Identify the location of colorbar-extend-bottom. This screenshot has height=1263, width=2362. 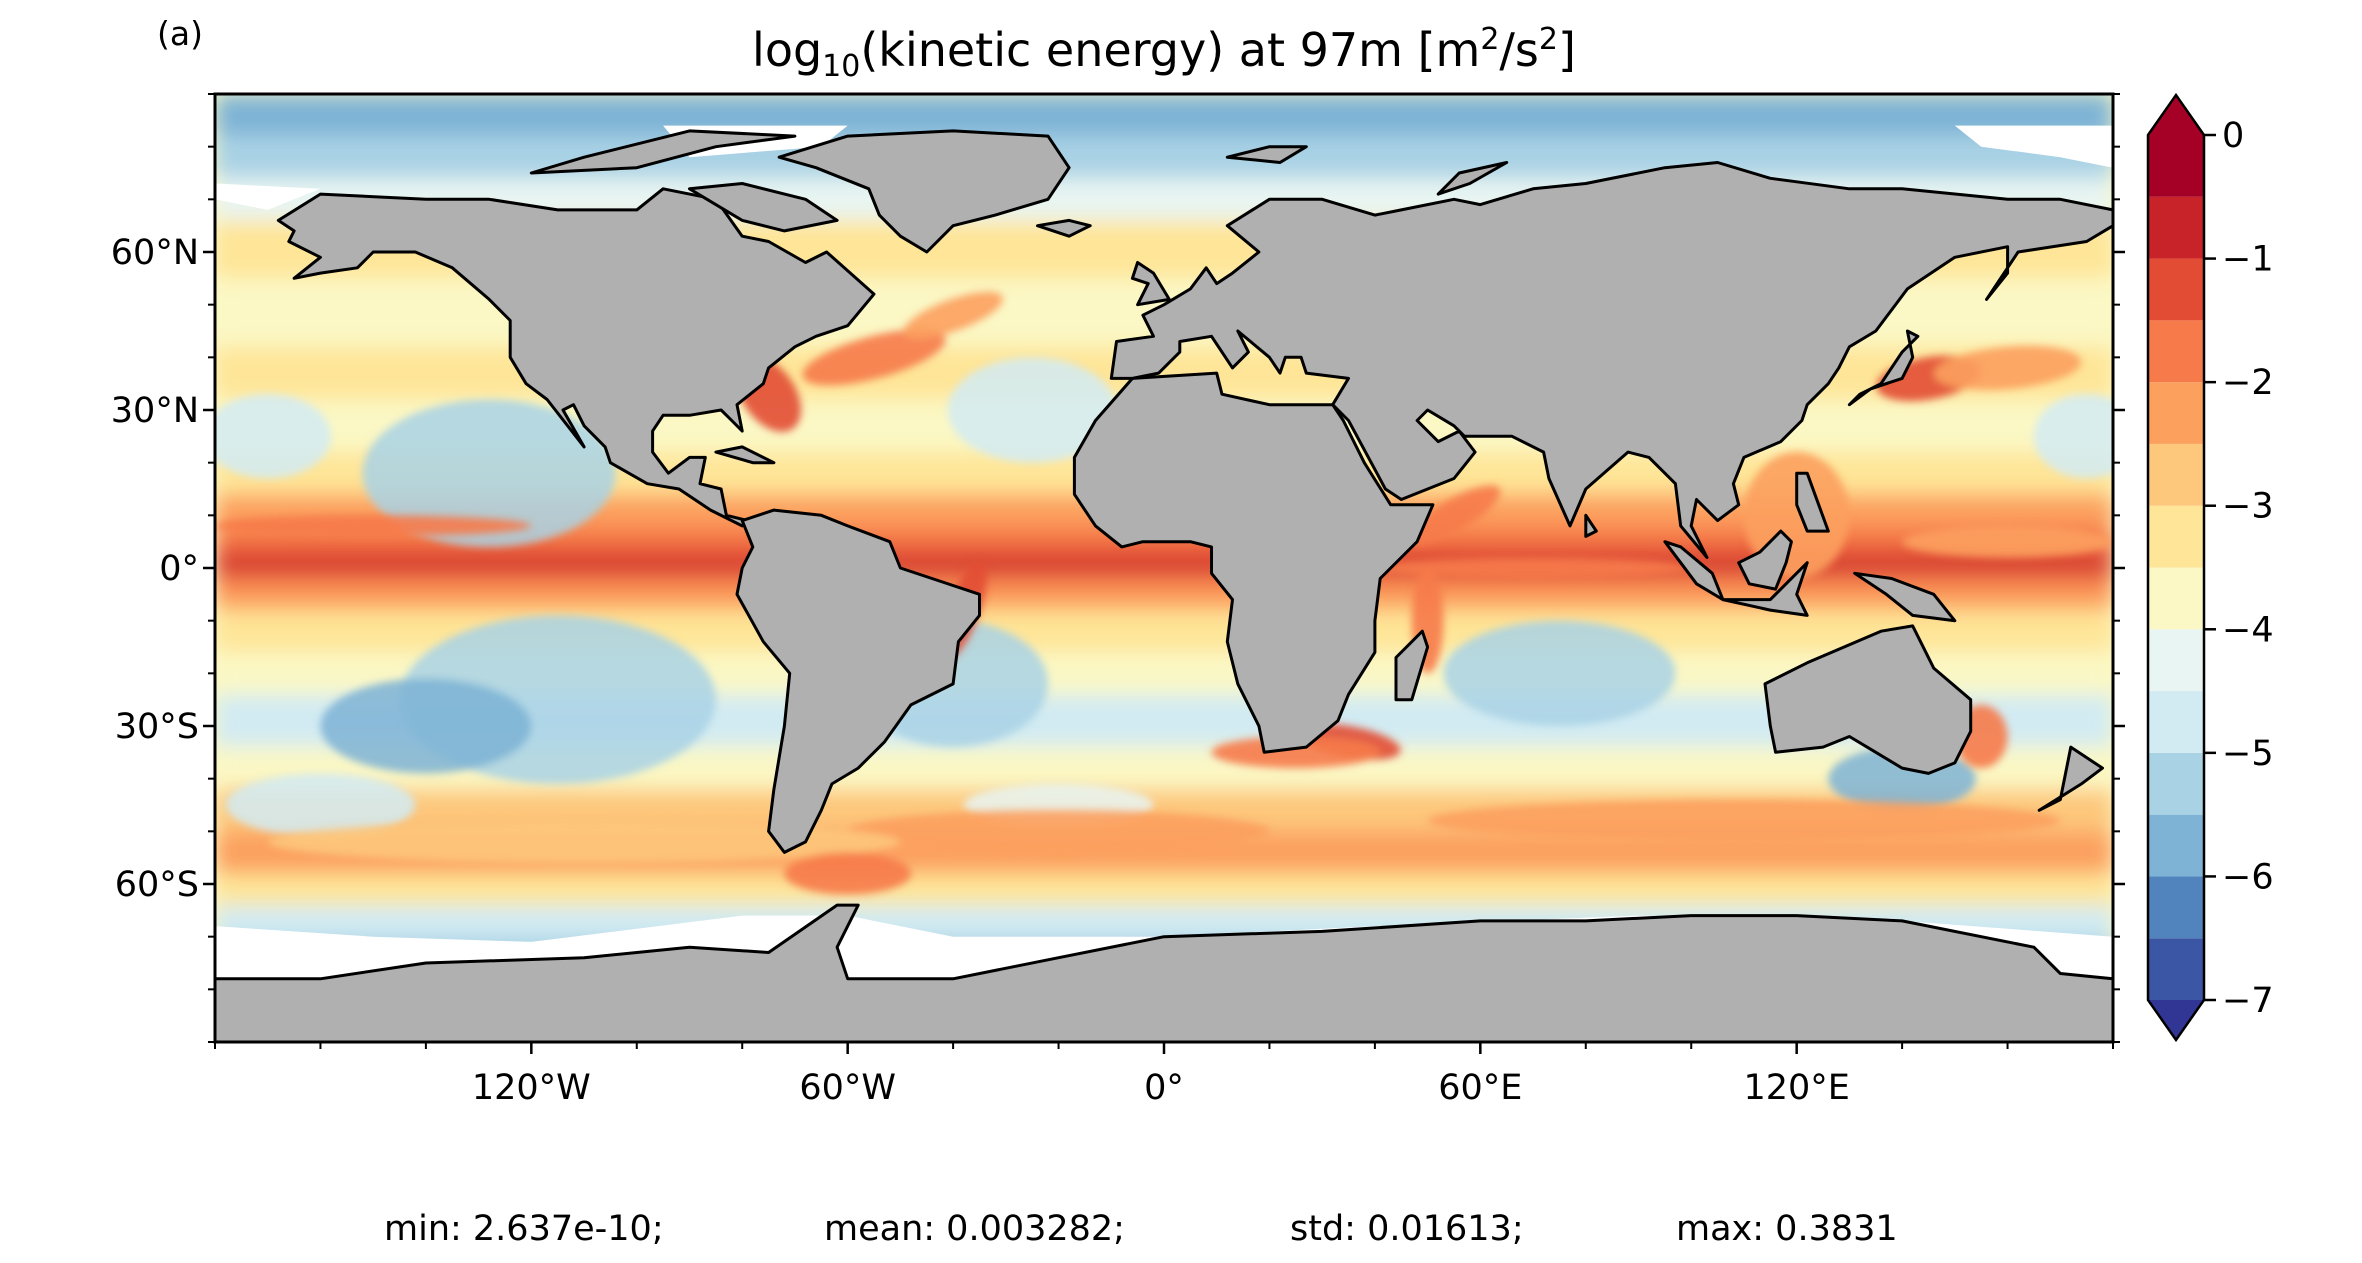
(2176, 1020).